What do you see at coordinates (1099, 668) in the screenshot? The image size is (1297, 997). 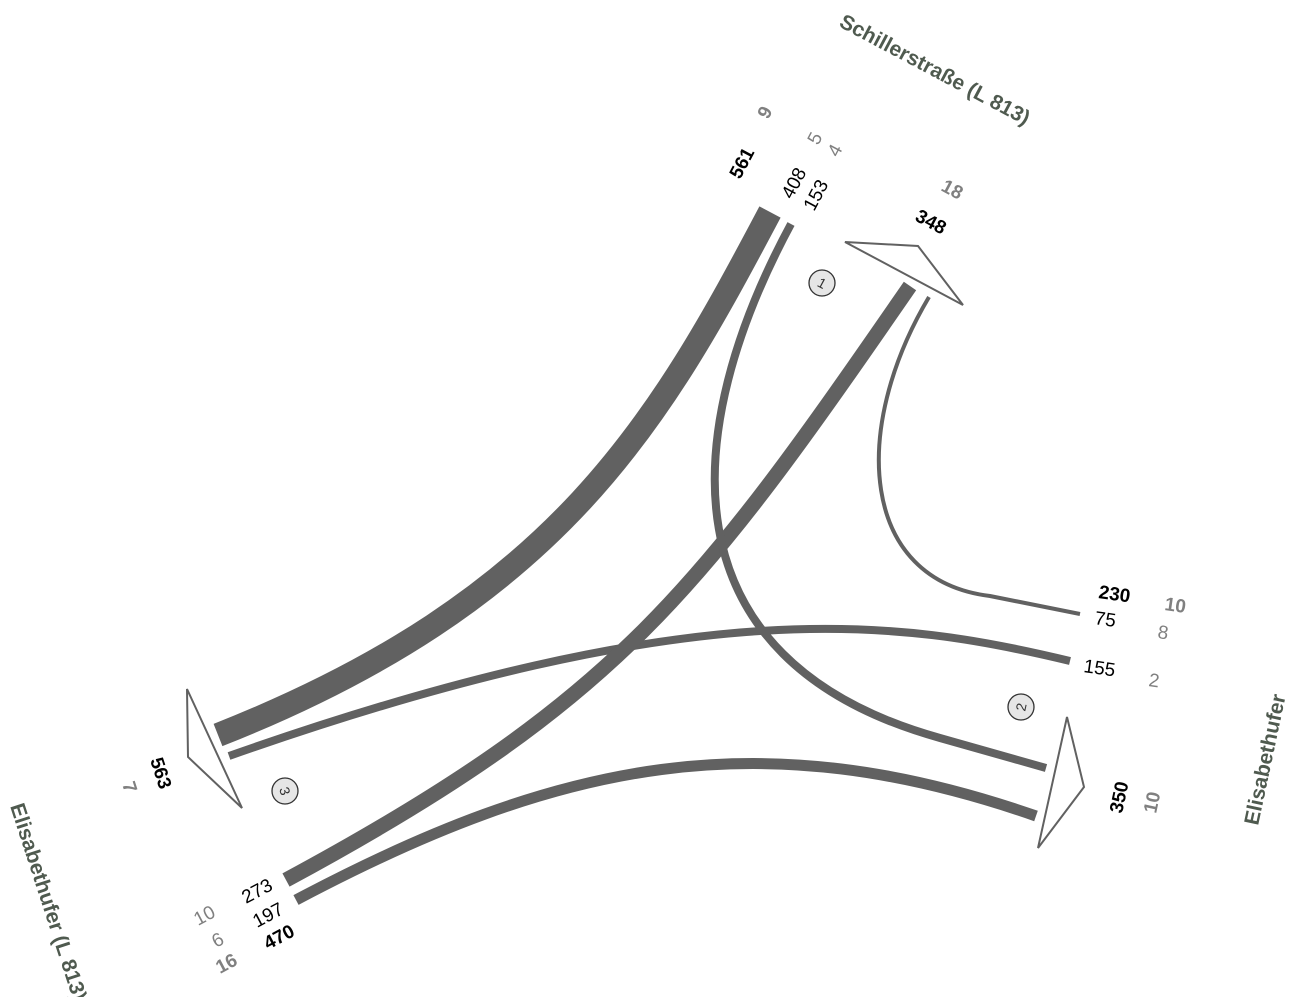 I see `east-to-southwest-volume: 155` at bounding box center [1099, 668].